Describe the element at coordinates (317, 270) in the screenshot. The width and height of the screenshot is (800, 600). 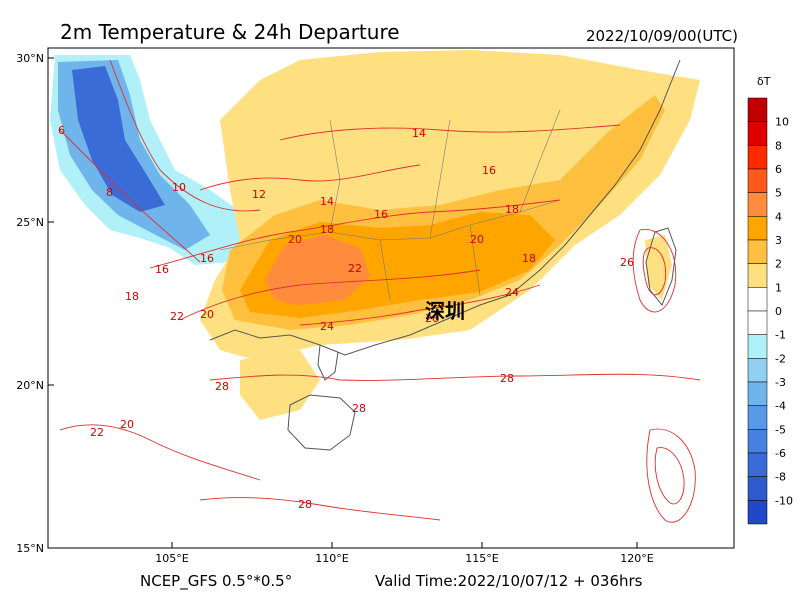
I see `warm-anomaly-core` at that location.